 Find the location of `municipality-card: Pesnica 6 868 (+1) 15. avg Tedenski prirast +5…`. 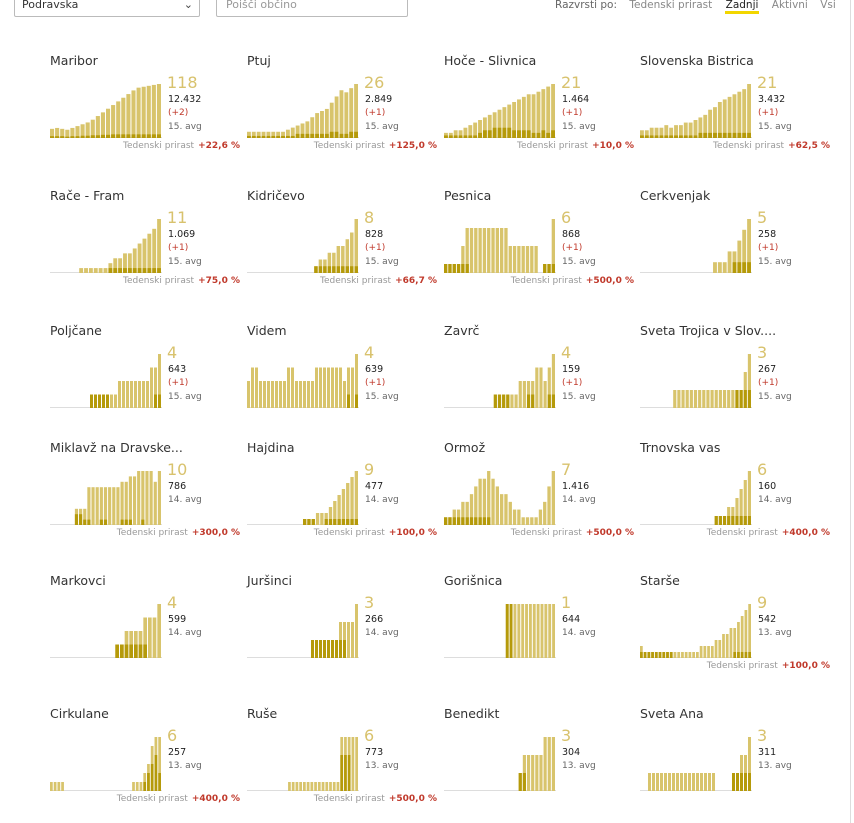

municipality-card: Pesnica 6 868 (+1) 15. avg Tedenski prirast +5… is located at coordinates (539, 243).